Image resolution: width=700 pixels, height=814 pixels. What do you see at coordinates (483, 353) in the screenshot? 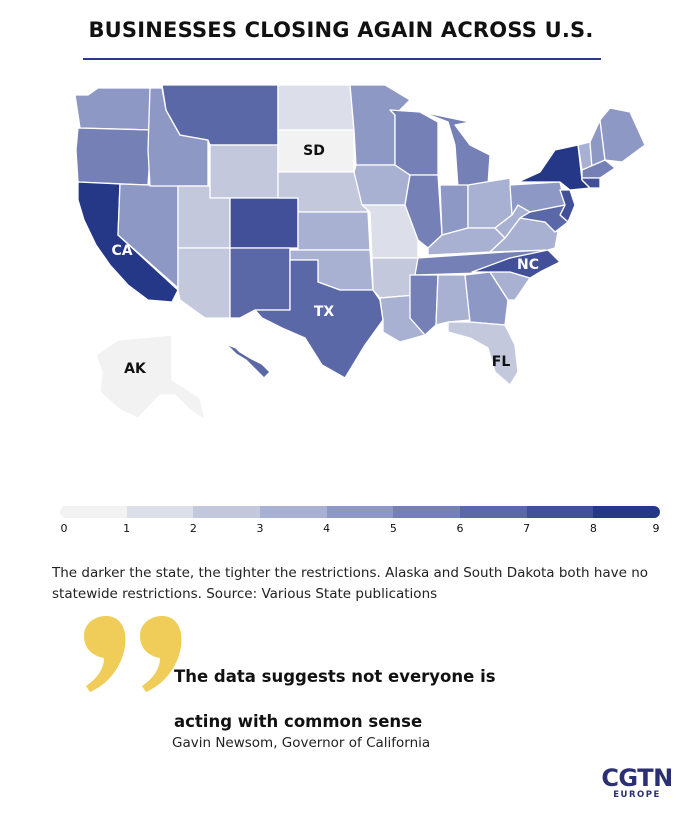
I see `state-fl` at bounding box center [483, 353].